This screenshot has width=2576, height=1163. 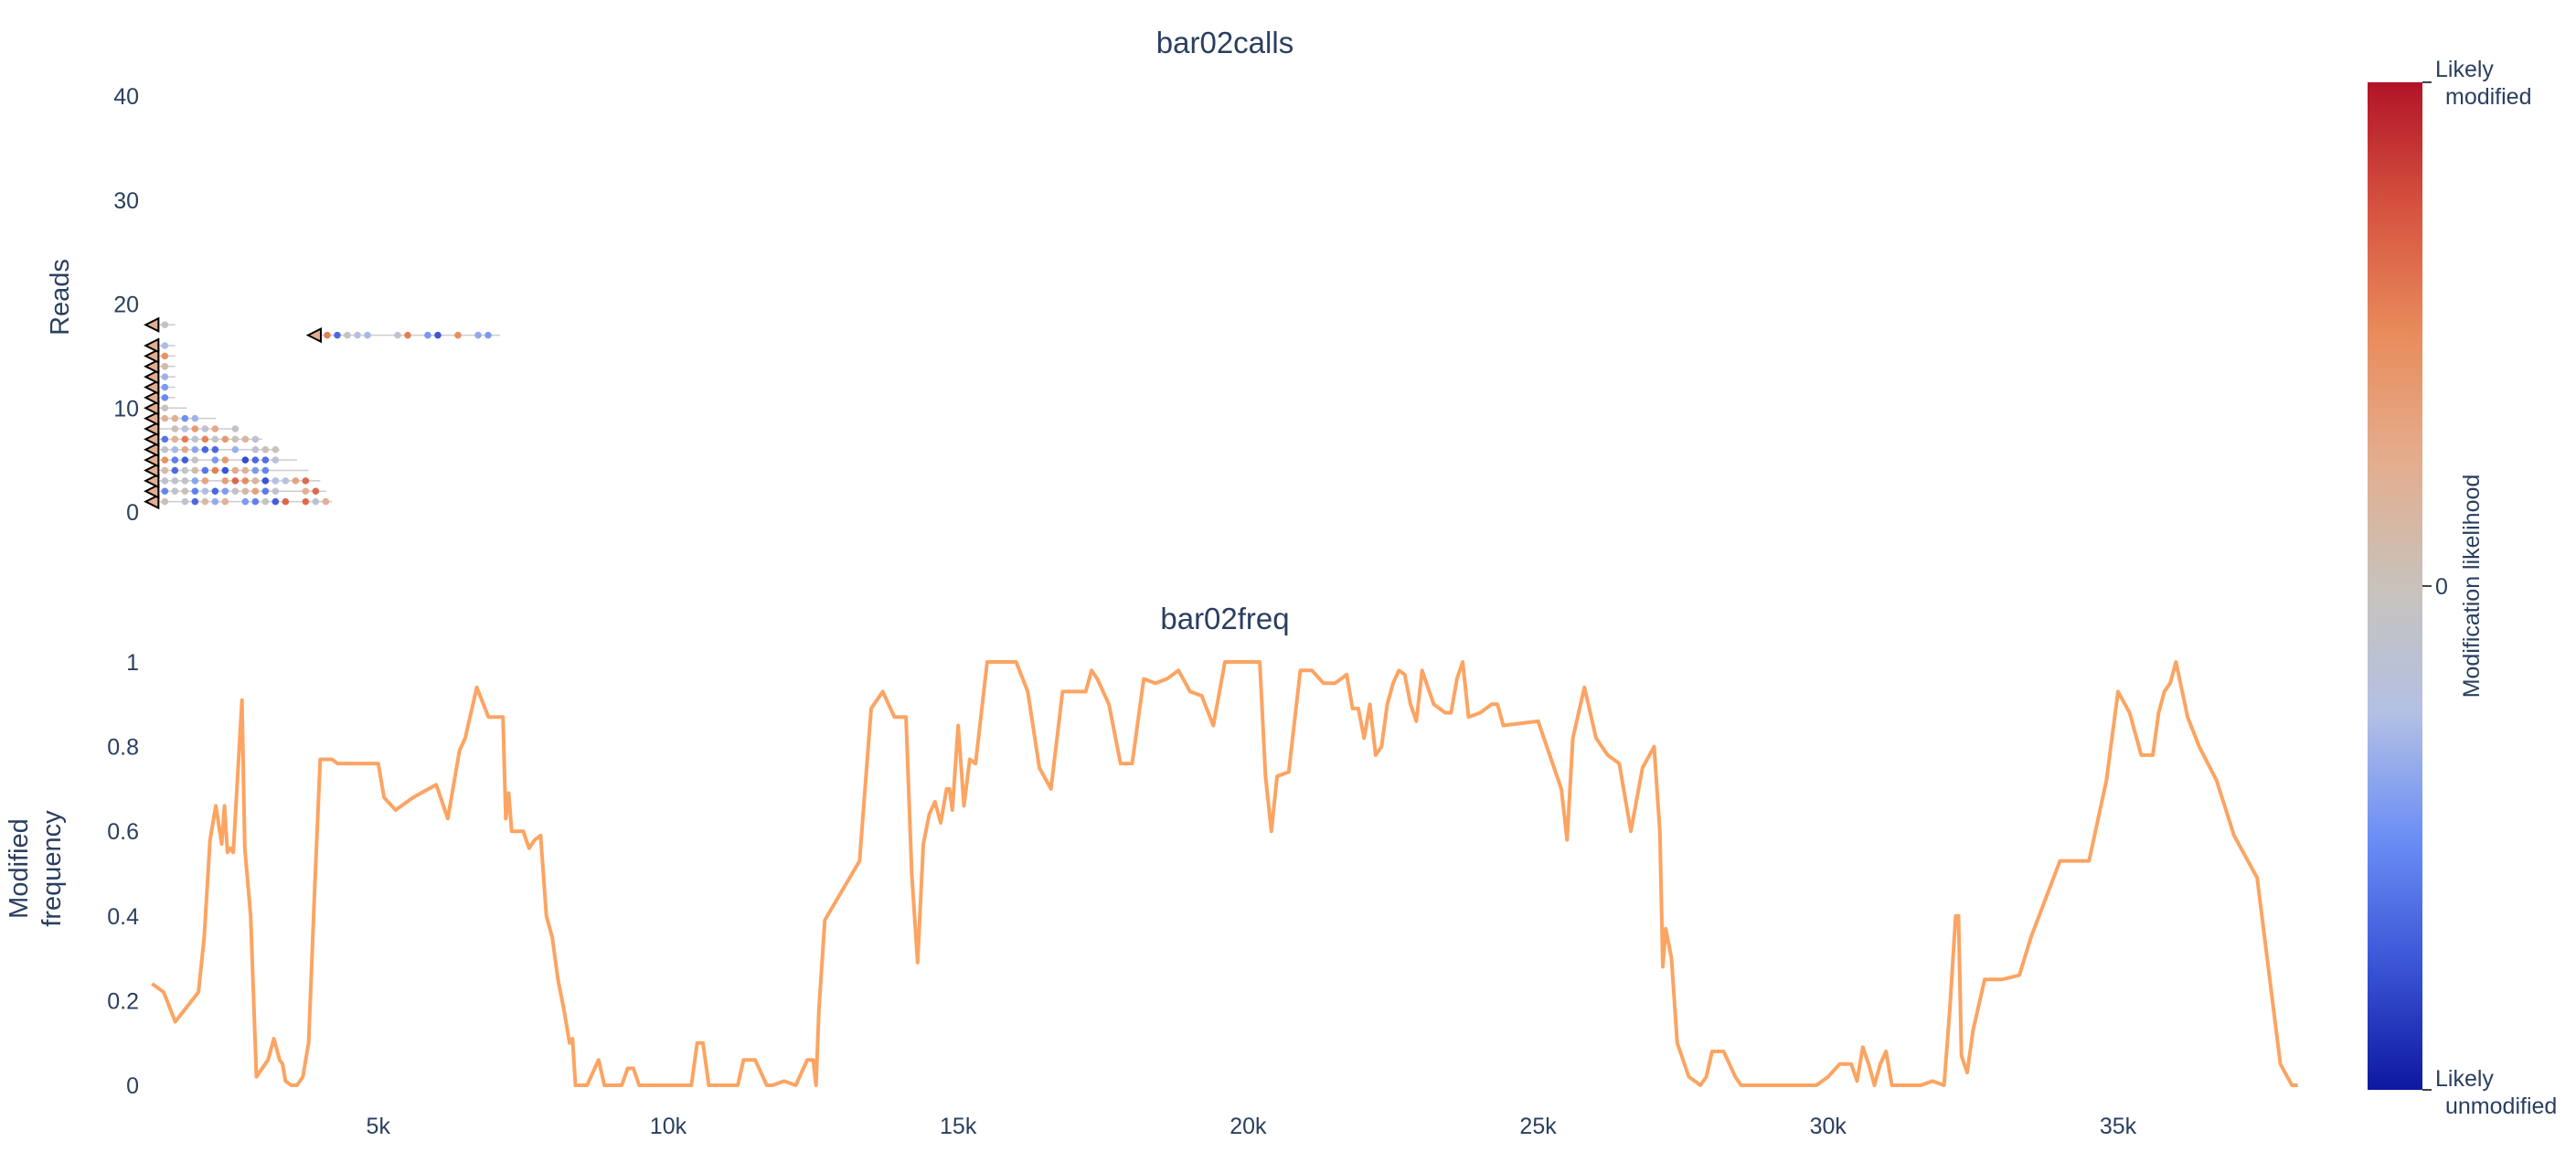 I want to click on freq-ytick-label: 0.2, so click(x=123, y=1001).